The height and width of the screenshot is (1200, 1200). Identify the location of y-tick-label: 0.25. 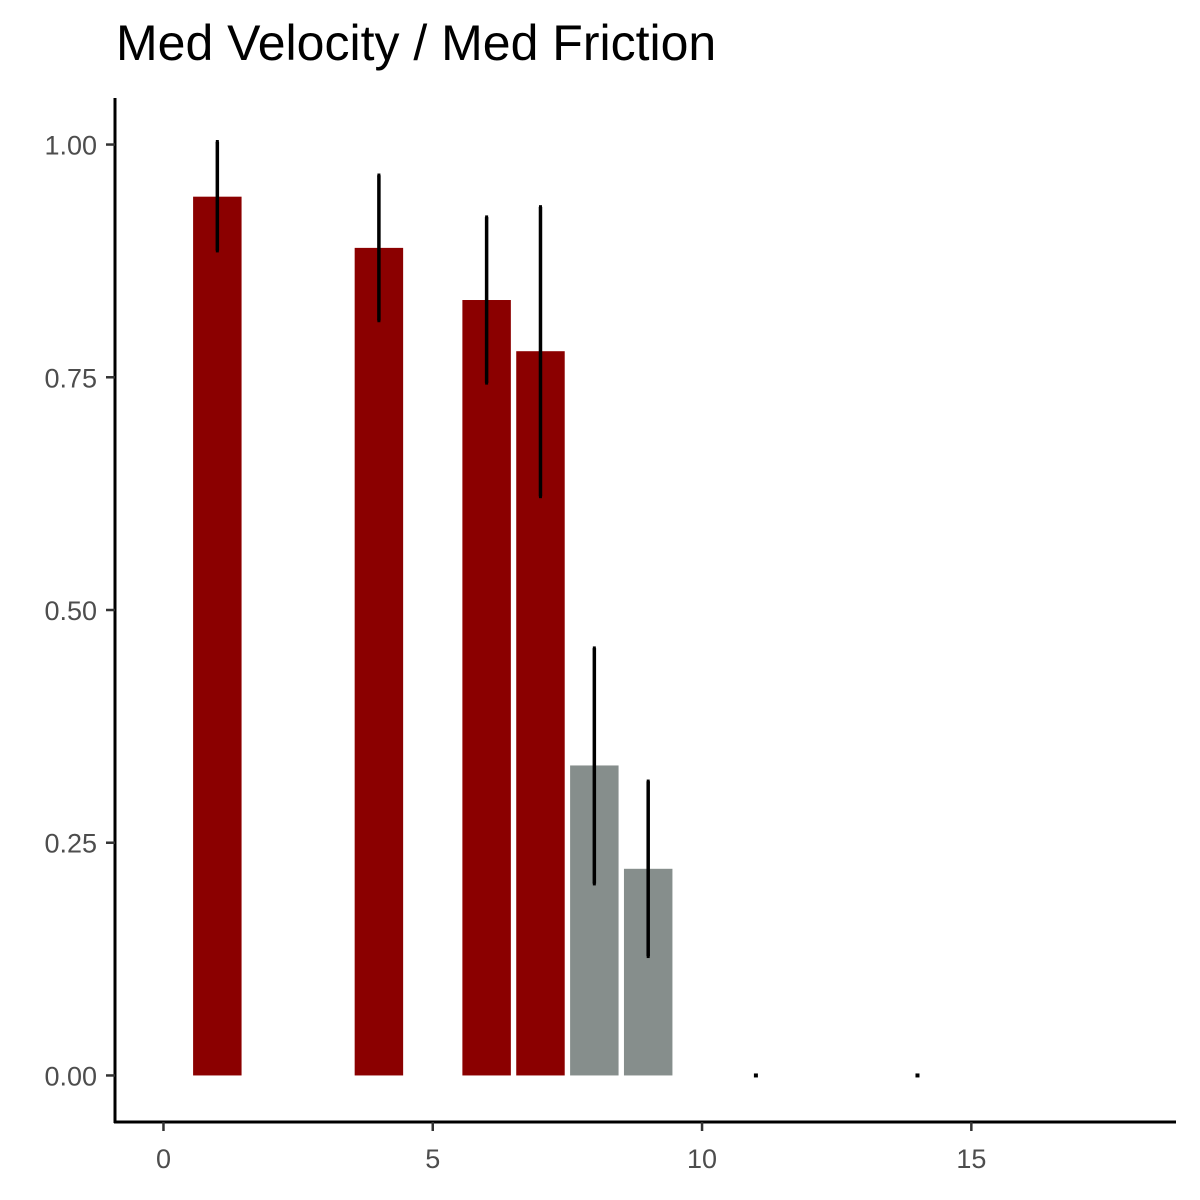
(70, 844).